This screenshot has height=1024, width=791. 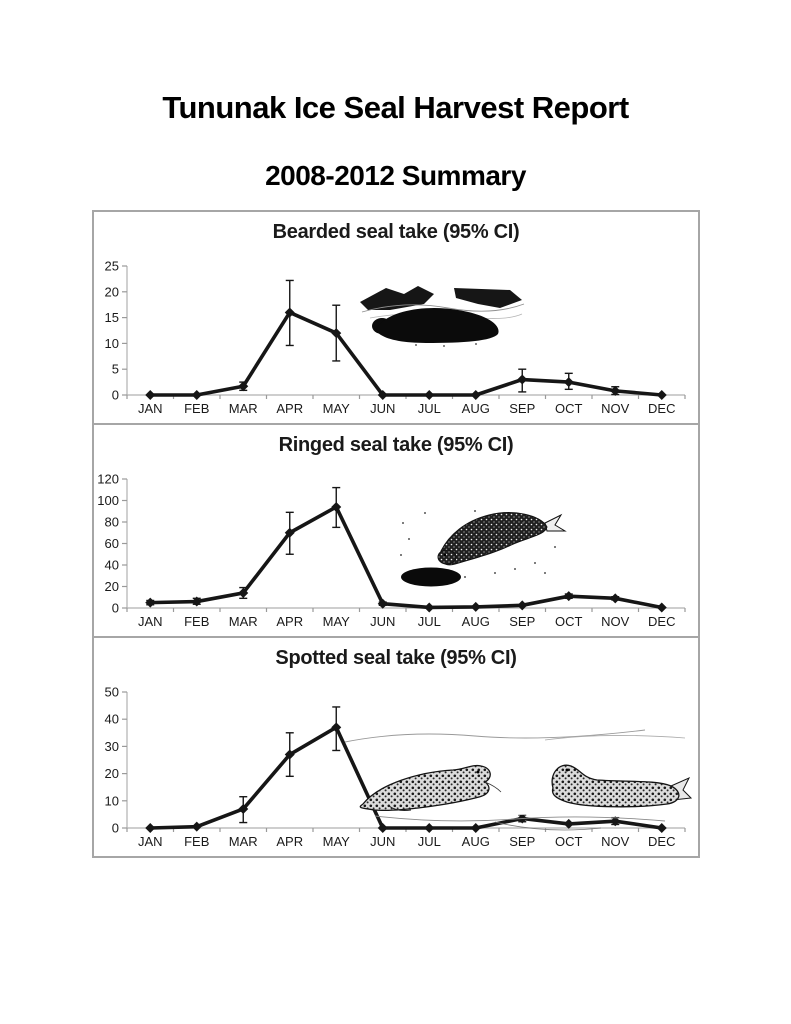 What do you see at coordinates (396, 657) in the screenshot?
I see `chart-title-spotted-seal: Spotted seal take (95% CI)` at bounding box center [396, 657].